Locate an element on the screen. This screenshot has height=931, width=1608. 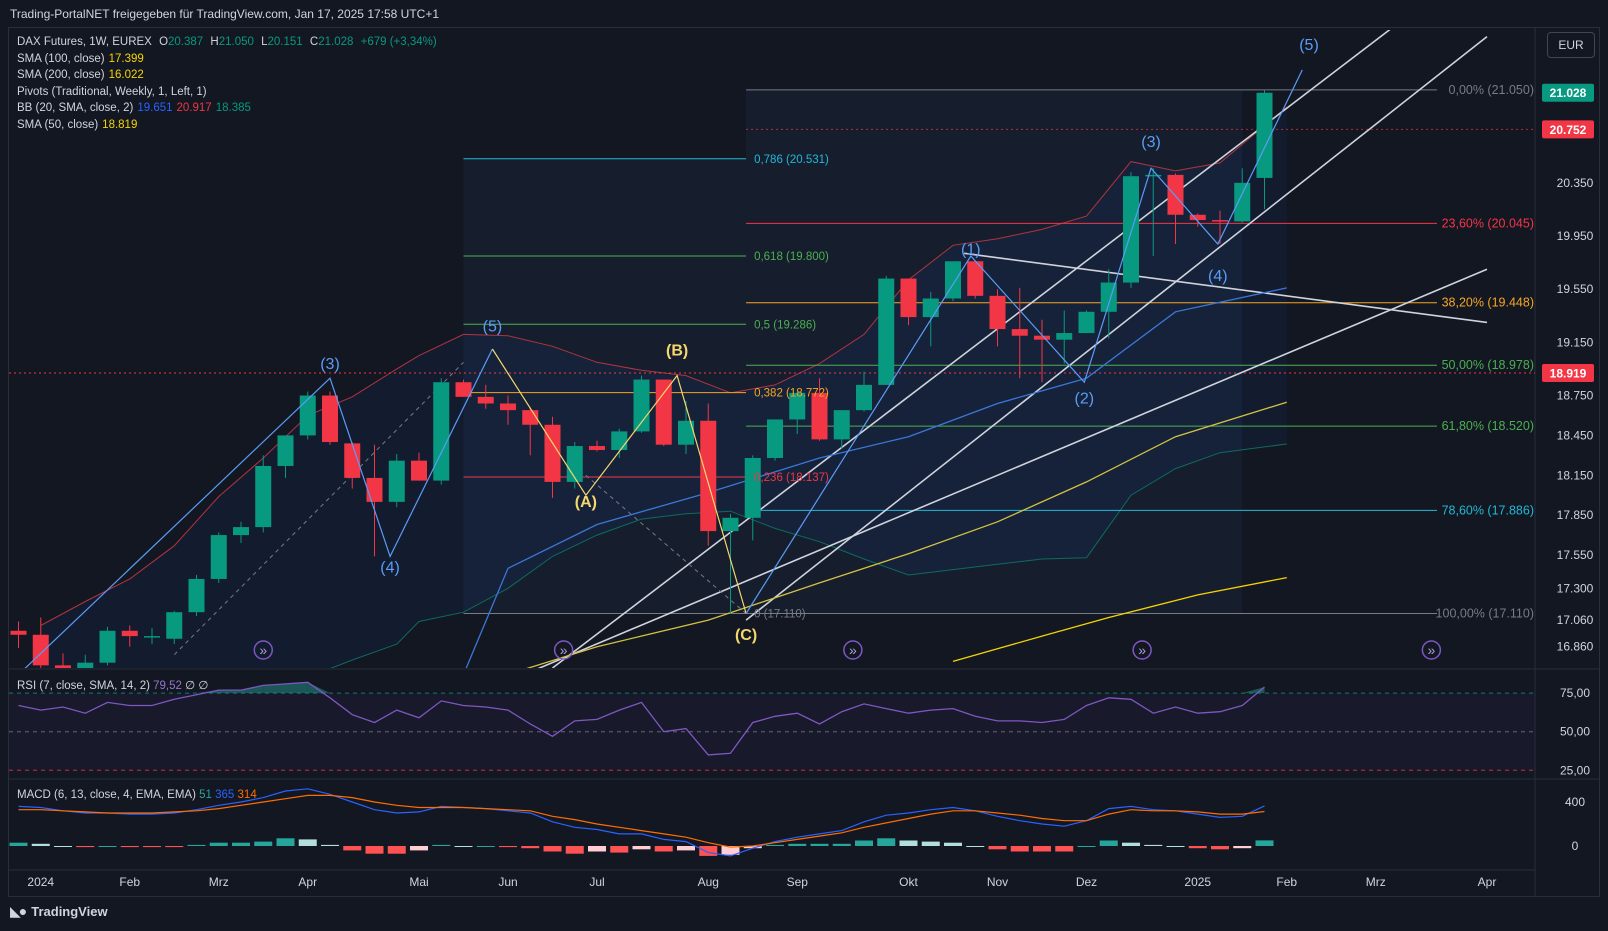
time-axis-label: Jul is located at coordinates (596, 882).